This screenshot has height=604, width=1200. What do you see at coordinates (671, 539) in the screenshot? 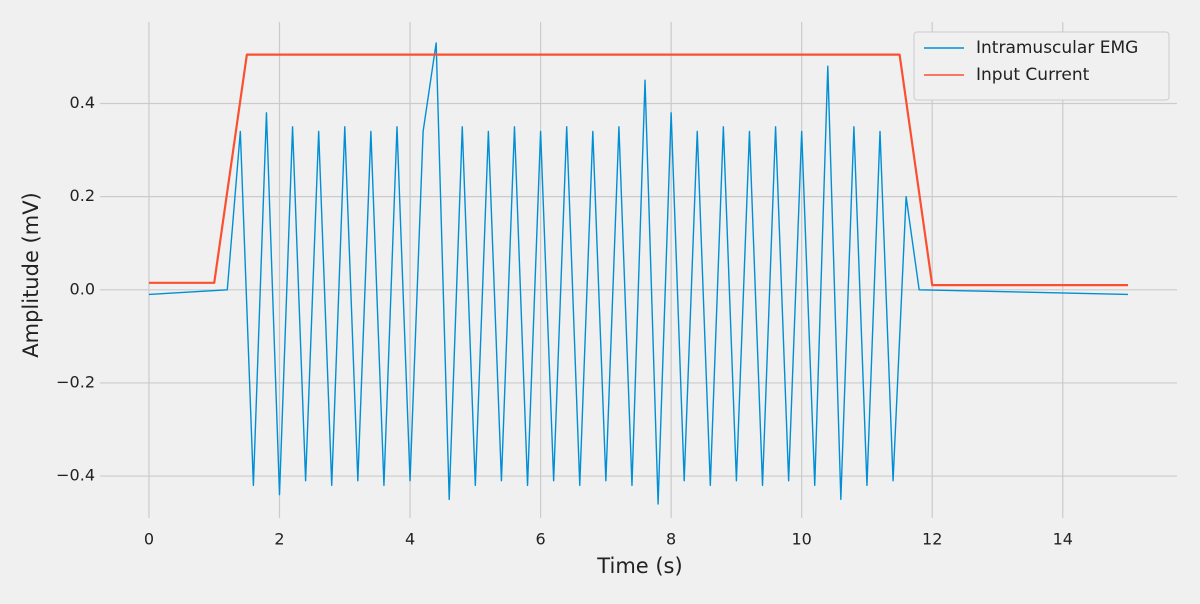
I see `x-tick-label: 8` at bounding box center [671, 539].